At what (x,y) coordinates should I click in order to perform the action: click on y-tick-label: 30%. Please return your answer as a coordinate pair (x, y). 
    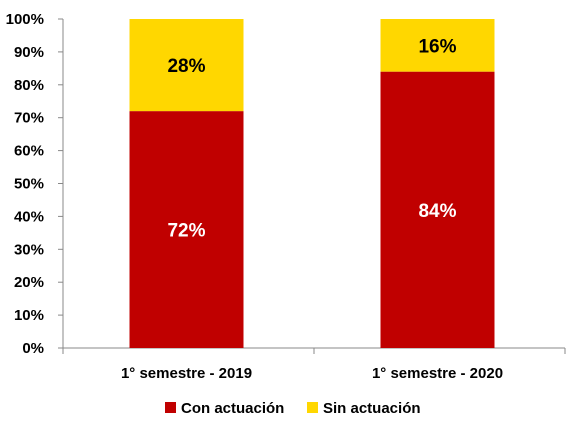
    Looking at the image, I should click on (29, 249).